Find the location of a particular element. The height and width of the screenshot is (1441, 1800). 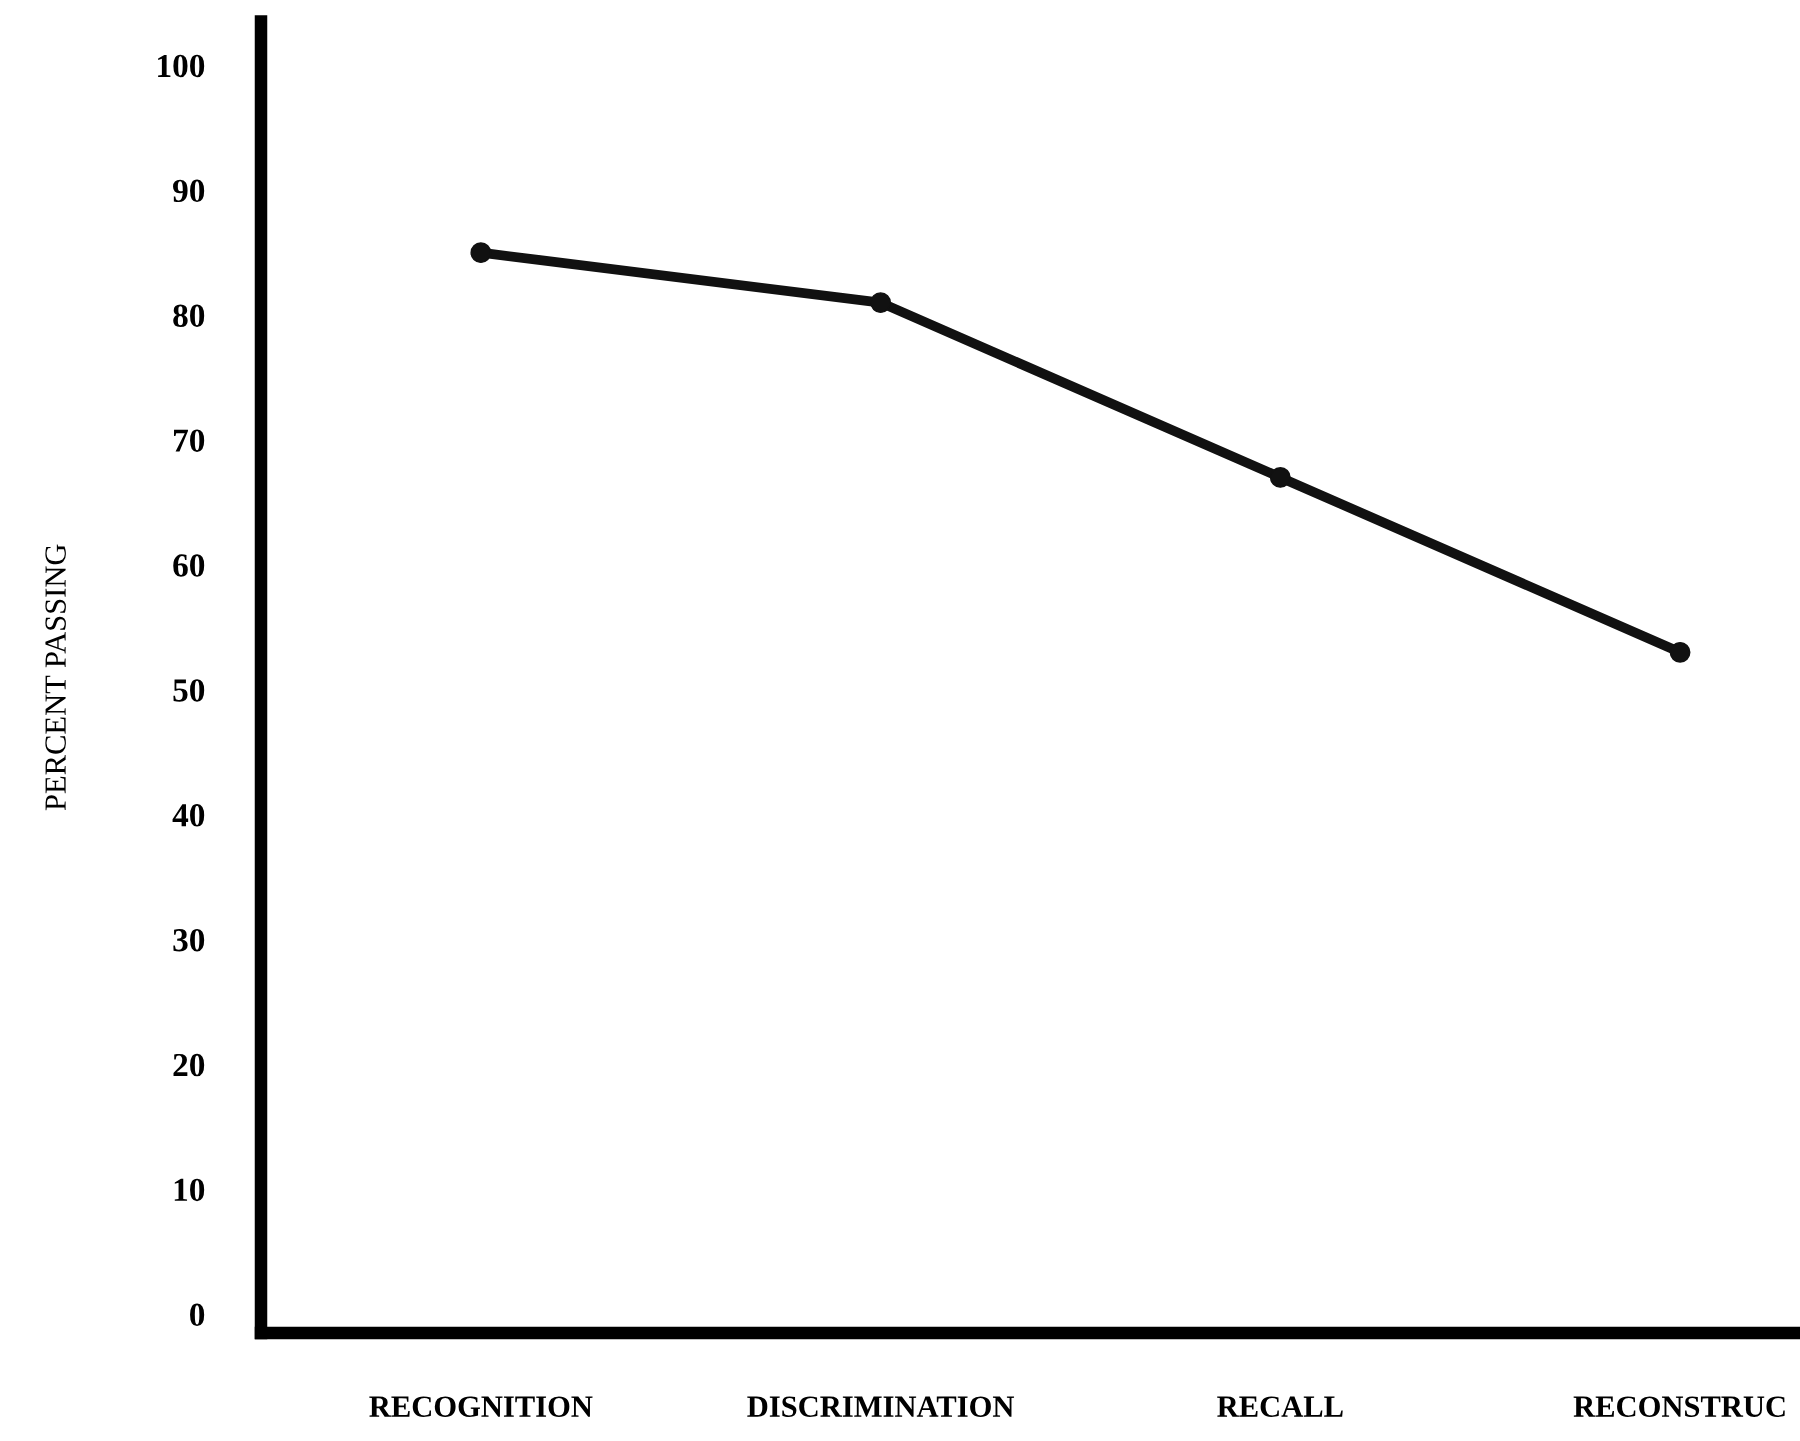

y-tick-label: 100 is located at coordinates (181, 66).